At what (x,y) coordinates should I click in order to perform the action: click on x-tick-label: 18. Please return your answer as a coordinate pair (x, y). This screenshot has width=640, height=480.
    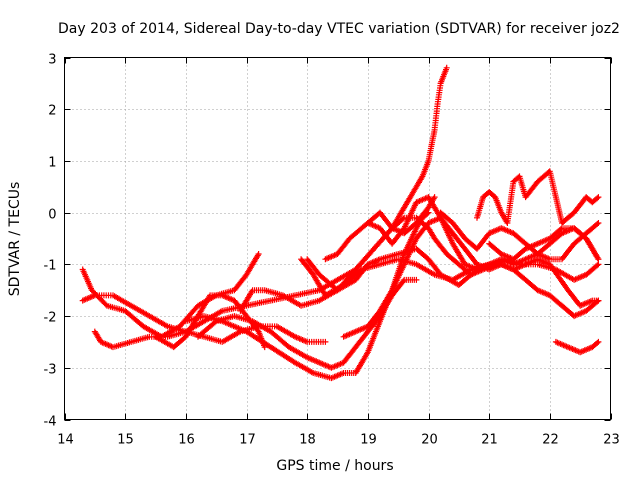
    Looking at the image, I should click on (307, 440).